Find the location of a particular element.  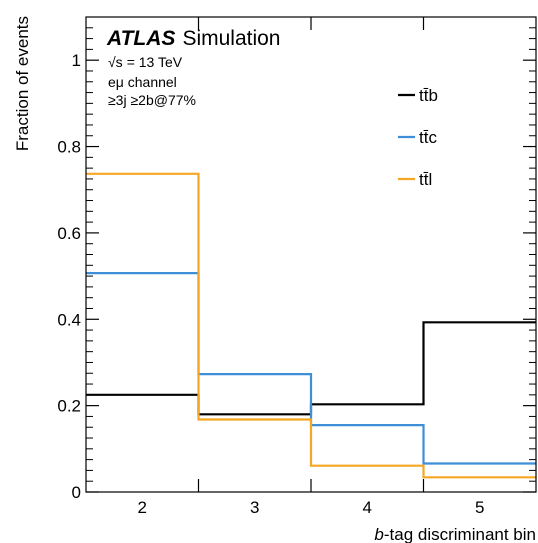

x-tick-label-0: 2 is located at coordinates (142, 507).